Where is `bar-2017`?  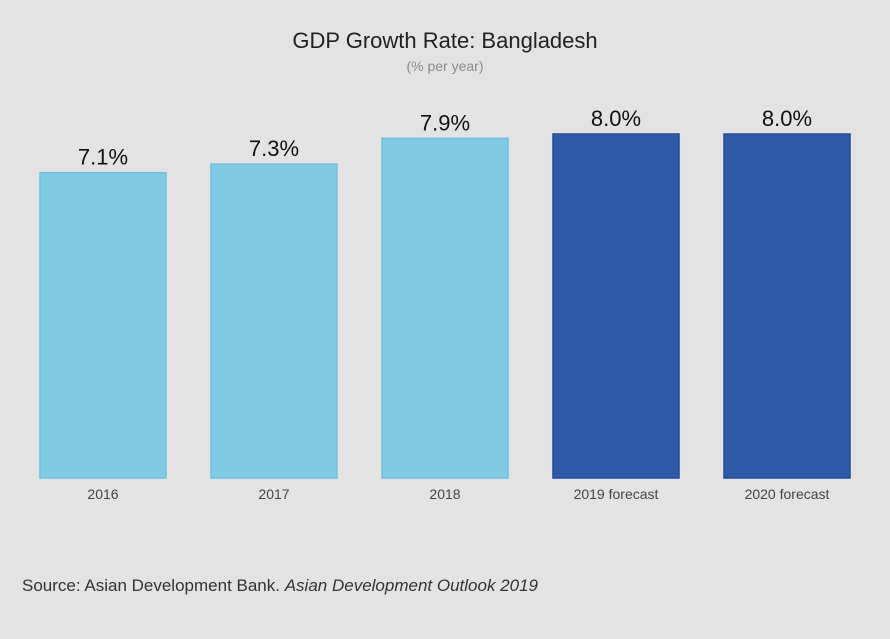
bar-2017 is located at coordinates (274, 321).